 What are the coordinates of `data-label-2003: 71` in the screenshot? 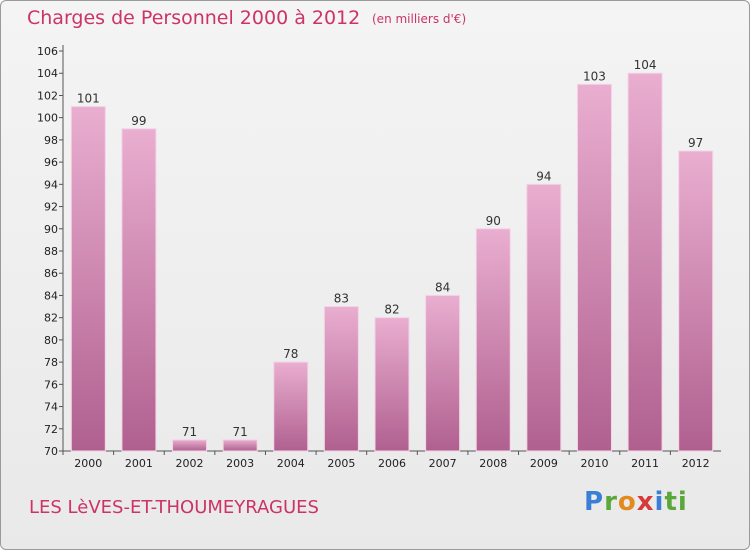 It's located at (240, 432).